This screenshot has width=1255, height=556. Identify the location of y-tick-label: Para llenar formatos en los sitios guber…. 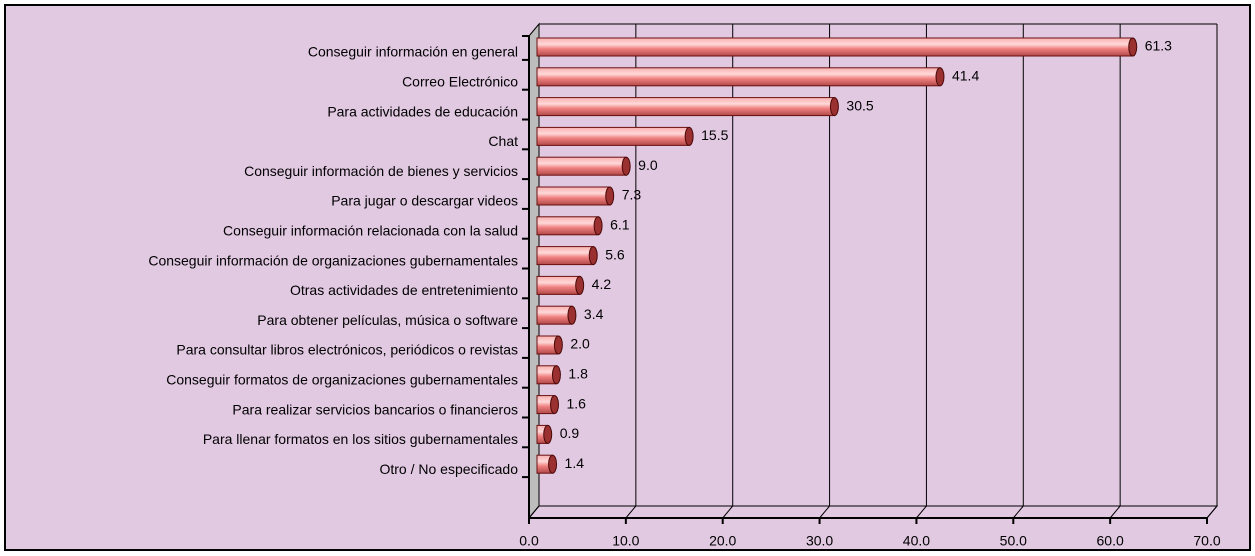
(360, 439).